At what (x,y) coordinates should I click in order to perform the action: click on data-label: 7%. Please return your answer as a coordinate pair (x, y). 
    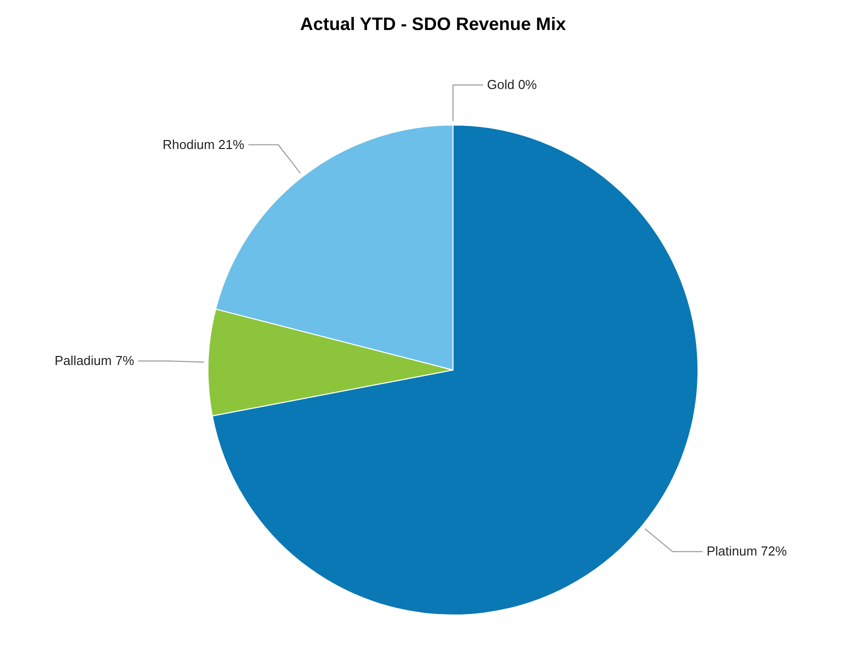
    Looking at the image, I should click on (125, 360).